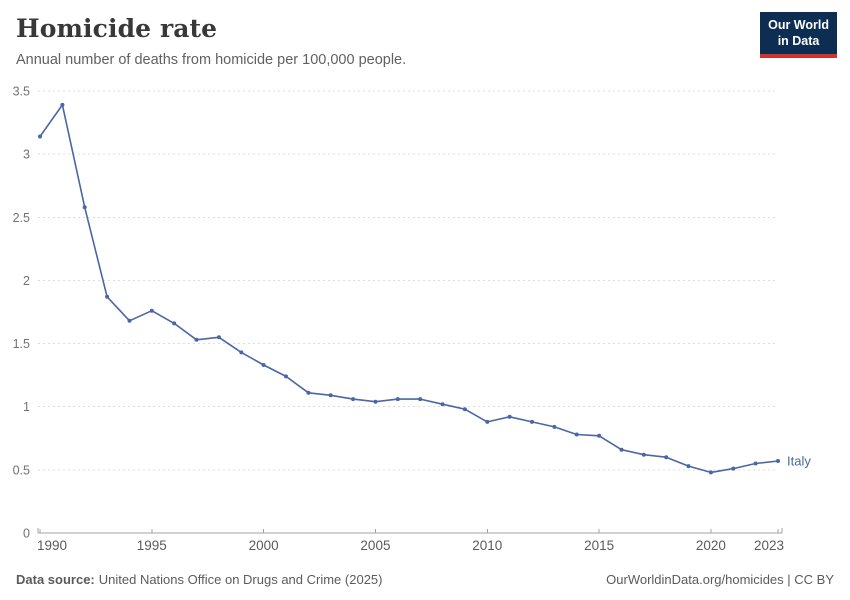  What do you see at coordinates (26, 407) in the screenshot?
I see `y-axis-tick-label: 1` at bounding box center [26, 407].